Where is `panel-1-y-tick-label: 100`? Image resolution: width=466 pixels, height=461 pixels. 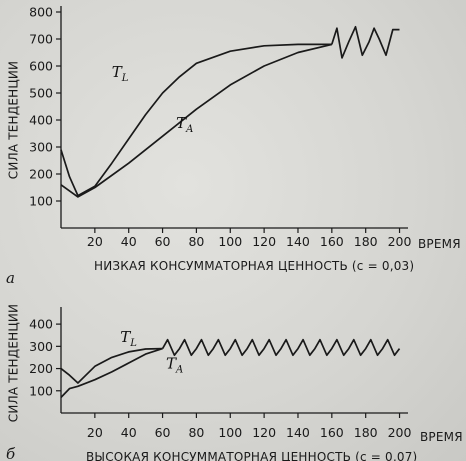 panel-1-y-tick-label: 100 is located at coordinates (41, 201).